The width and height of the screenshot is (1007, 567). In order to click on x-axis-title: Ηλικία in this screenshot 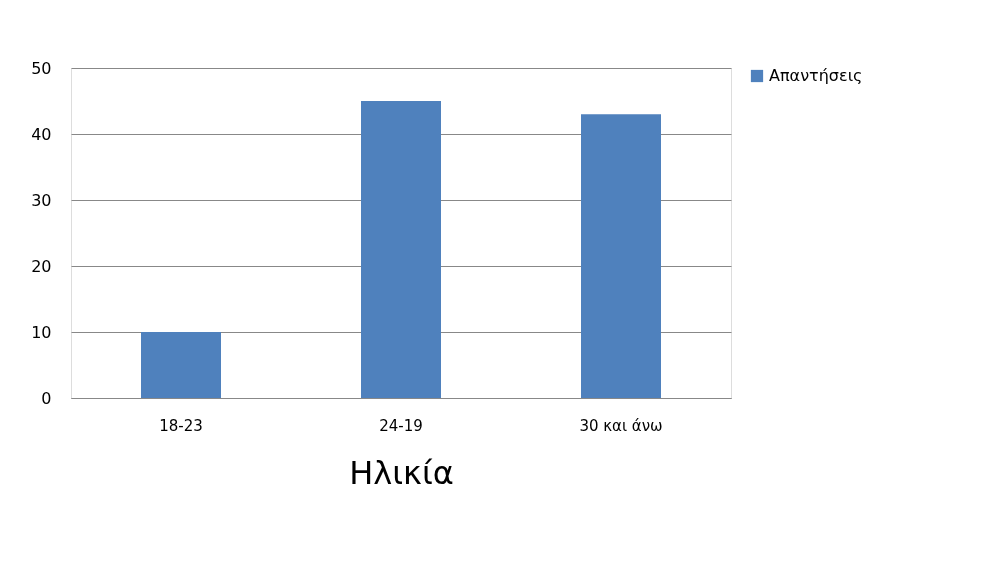, I will do `click(401, 472)`.